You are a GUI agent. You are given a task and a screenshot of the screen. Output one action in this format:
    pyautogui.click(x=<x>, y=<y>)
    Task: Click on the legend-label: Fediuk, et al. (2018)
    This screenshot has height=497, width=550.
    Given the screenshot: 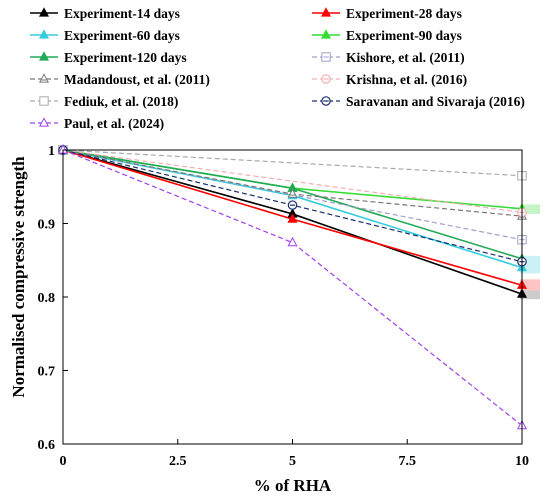 What is the action you would take?
    pyautogui.click(x=121, y=101)
    